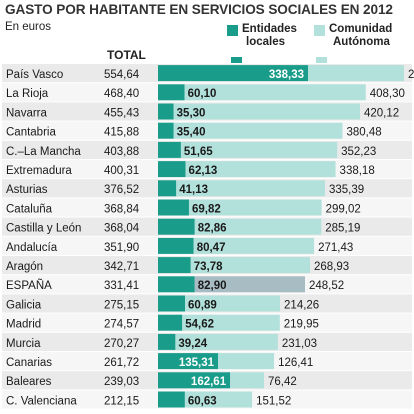 The image size is (414, 414). I want to click on total-value: 468,40, so click(121, 94).